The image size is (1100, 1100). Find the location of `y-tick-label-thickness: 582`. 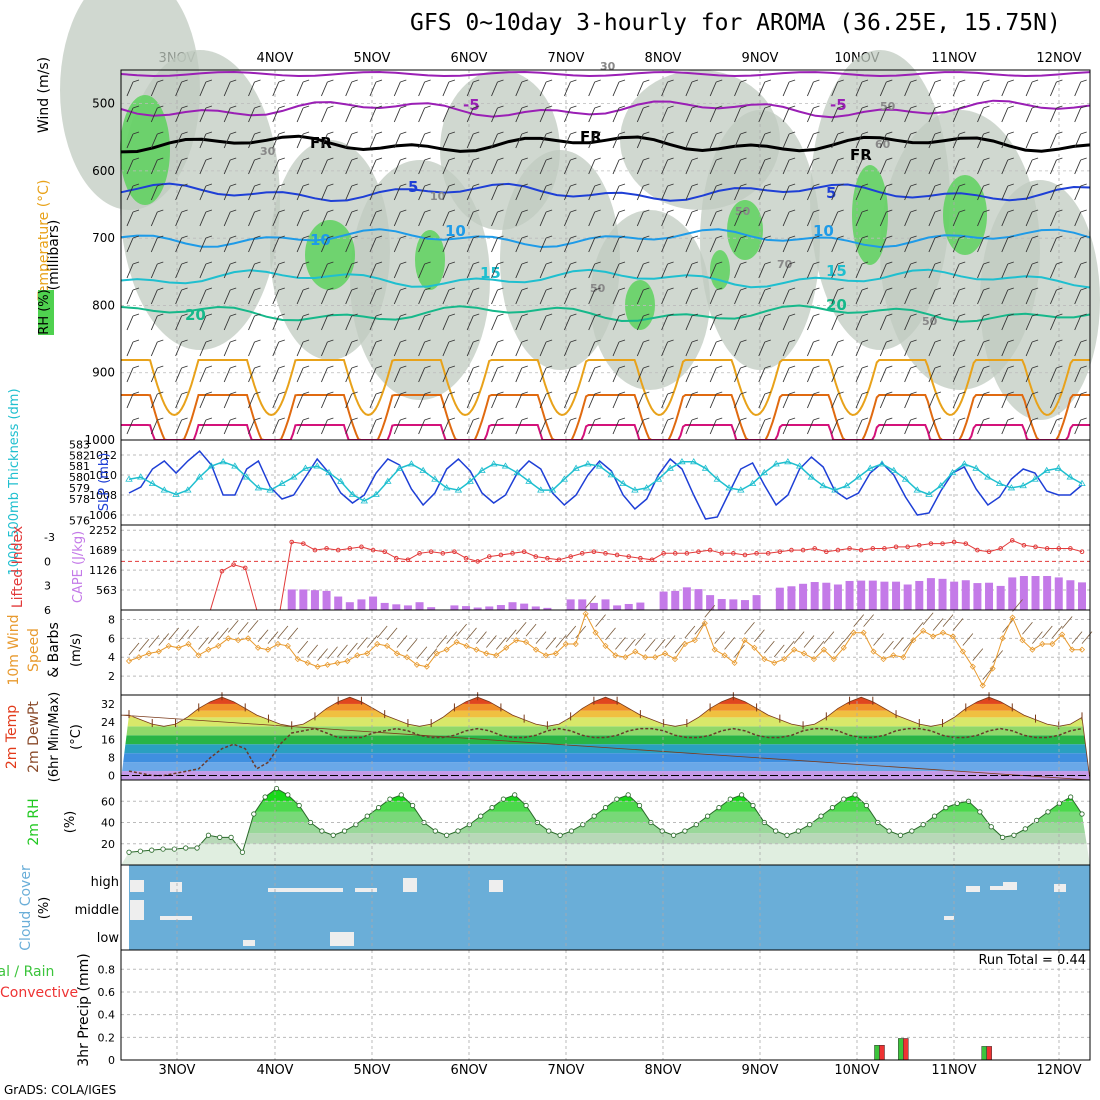

y-tick-label-thickness: 582 is located at coordinates (79, 455).